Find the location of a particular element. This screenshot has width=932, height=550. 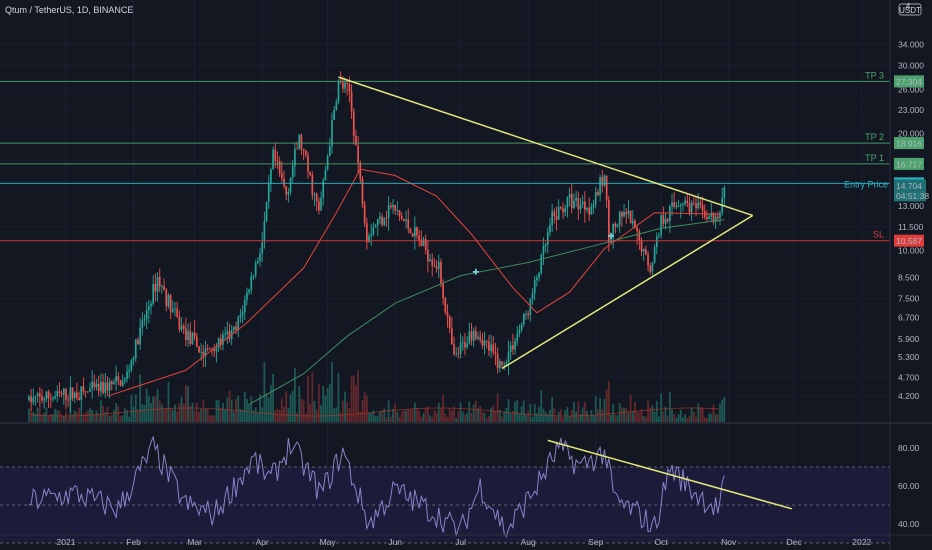

currency-label: USDT is located at coordinates (910, 10).